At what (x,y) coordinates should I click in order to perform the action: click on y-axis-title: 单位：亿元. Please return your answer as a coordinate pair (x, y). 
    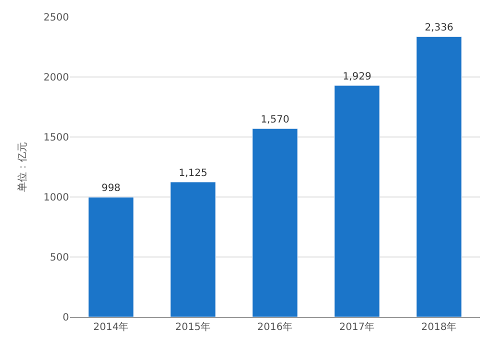
    Looking at the image, I should click on (22, 167).